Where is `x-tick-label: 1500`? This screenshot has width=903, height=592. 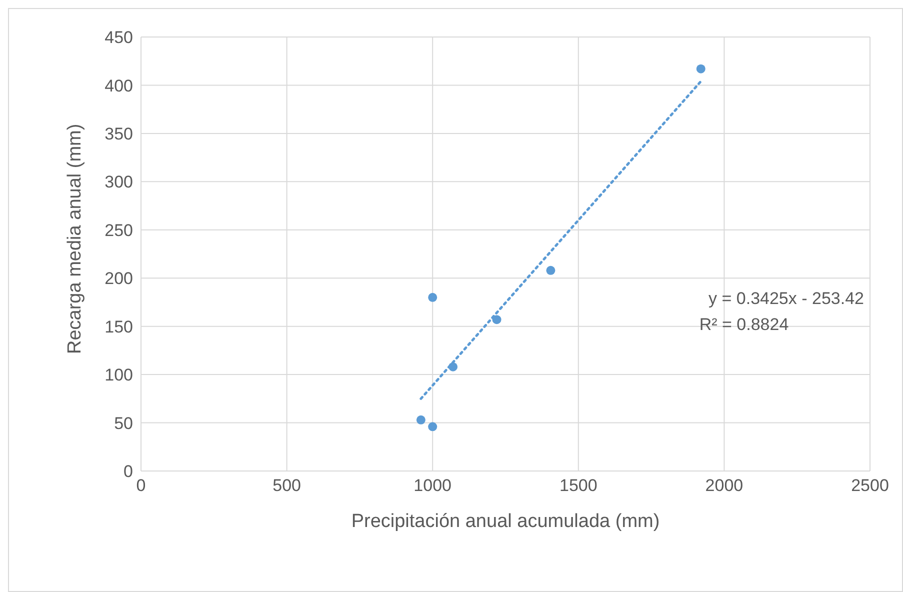 x-tick-label: 1500 is located at coordinates (578, 486).